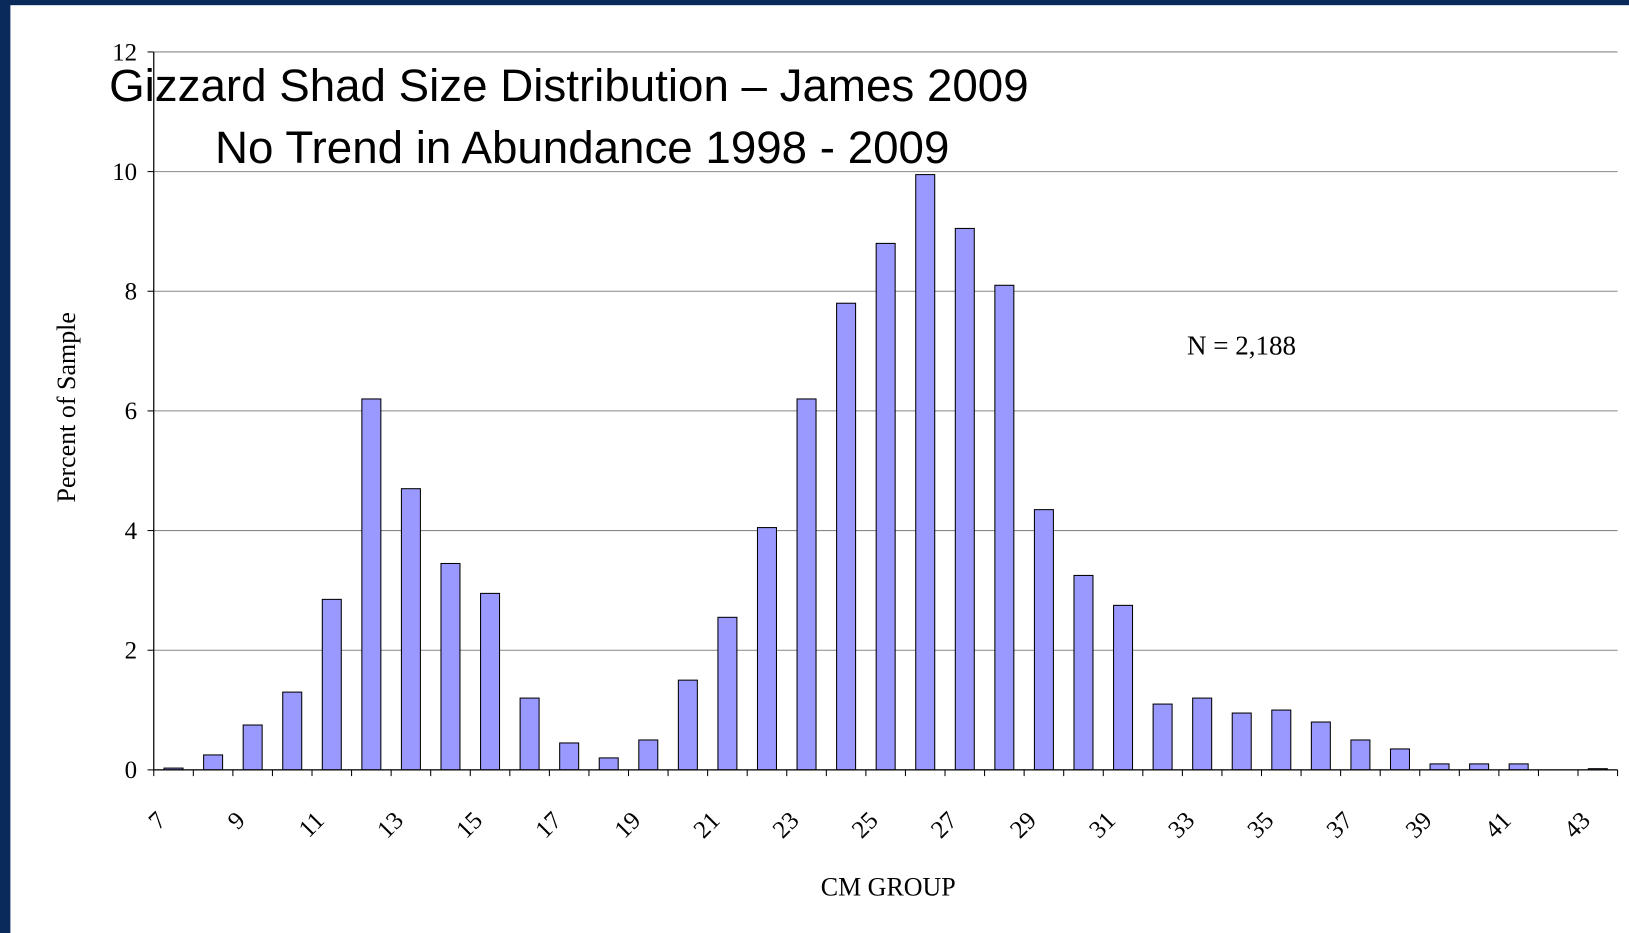 Image resolution: width=1629 pixels, height=933 pixels. Describe the element at coordinates (131, 411) in the screenshot. I see `y-tick-label: 6` at that location.